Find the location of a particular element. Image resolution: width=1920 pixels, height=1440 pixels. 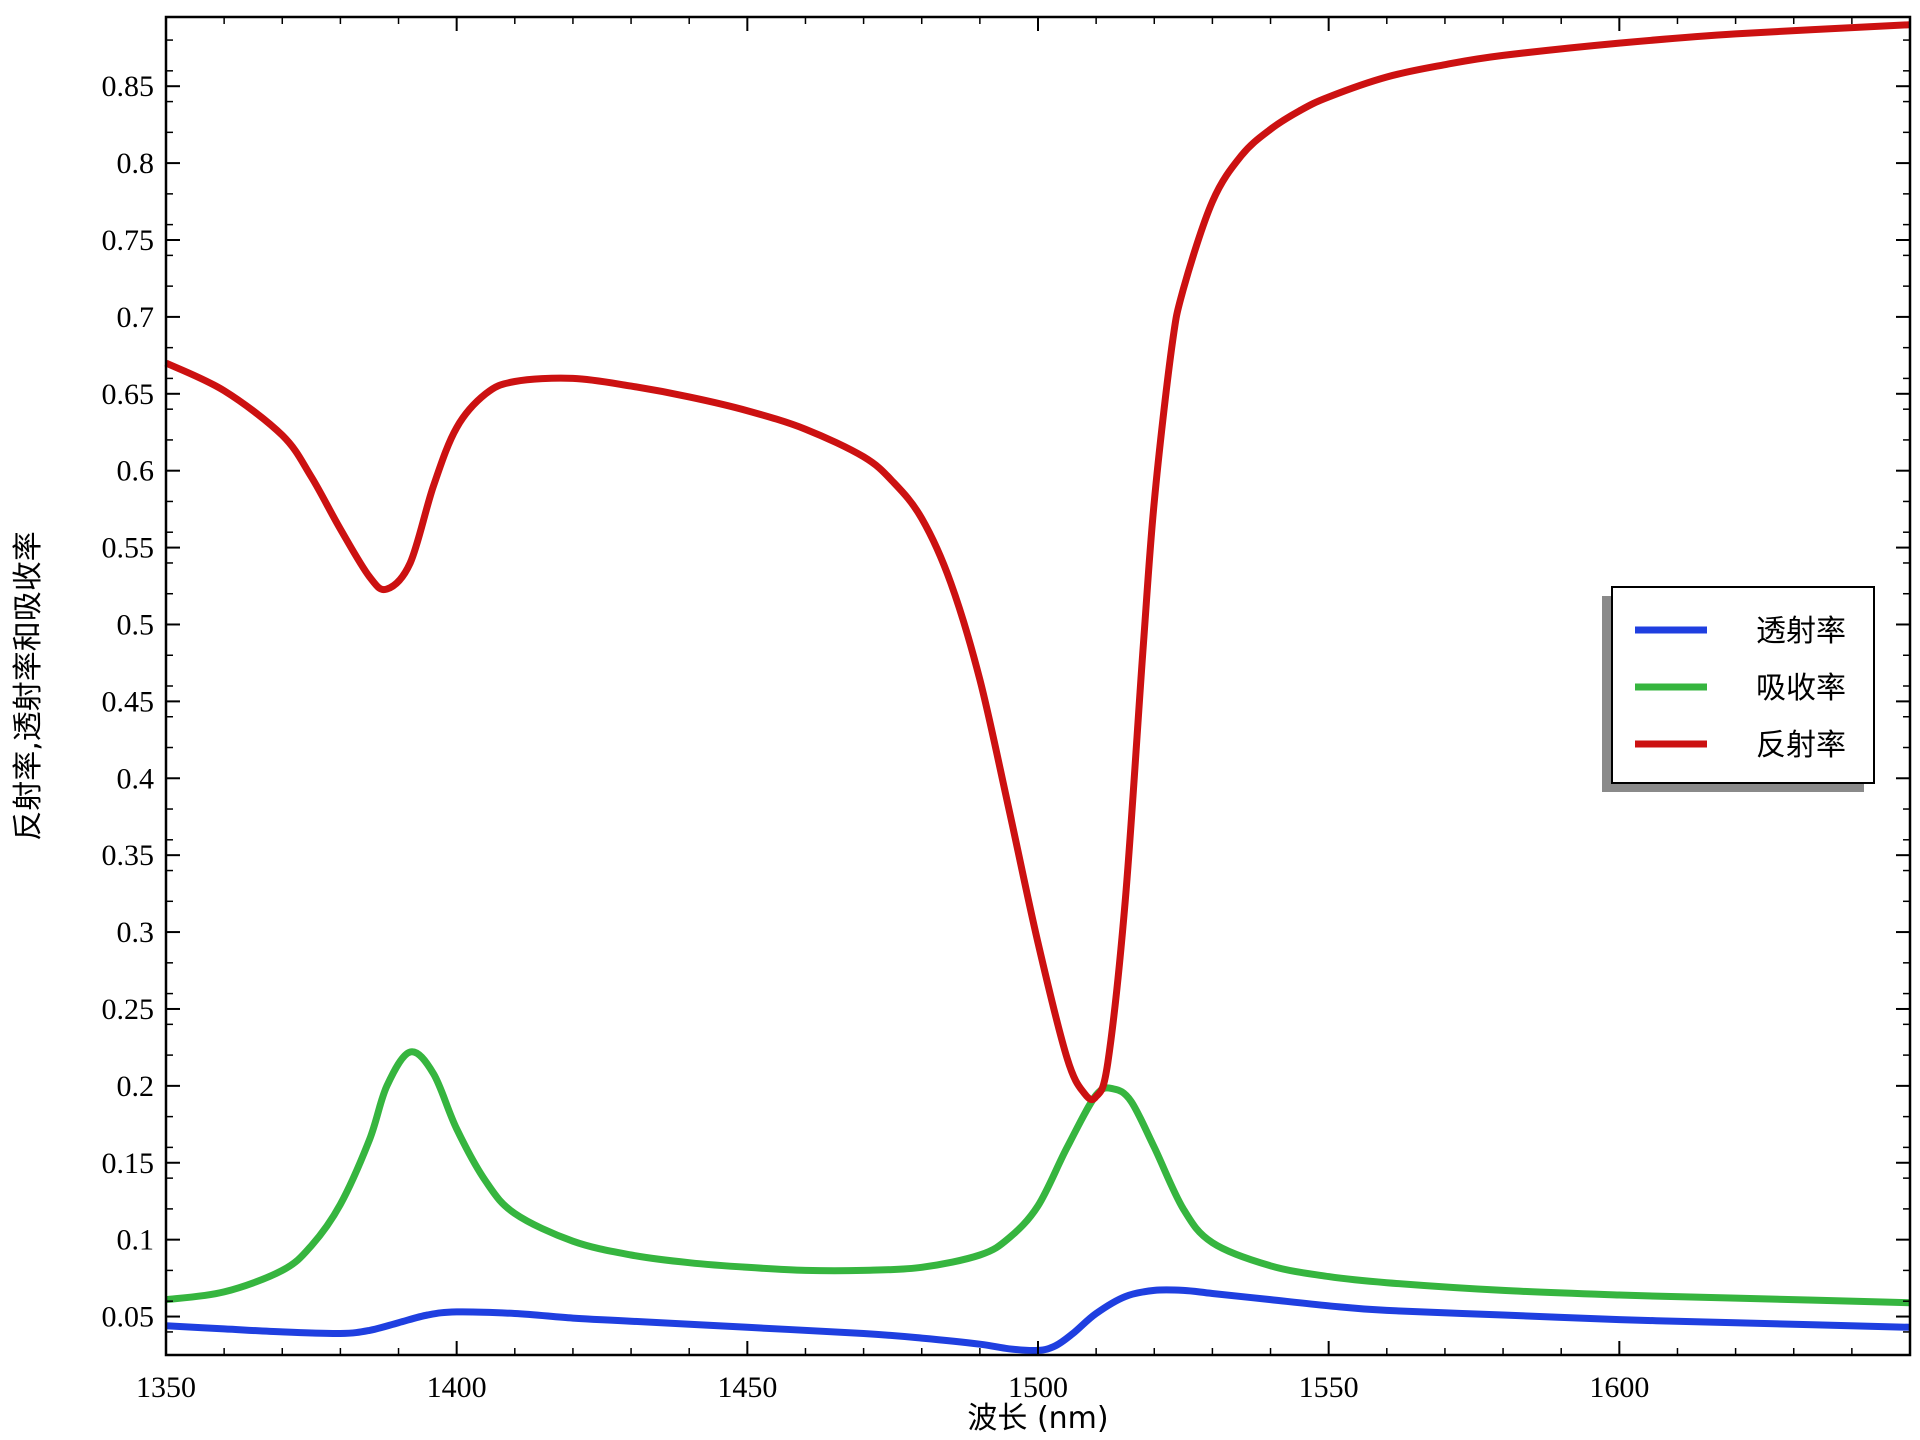

y-tick-label-6: 0.35 is located at coordinates (128, 855).